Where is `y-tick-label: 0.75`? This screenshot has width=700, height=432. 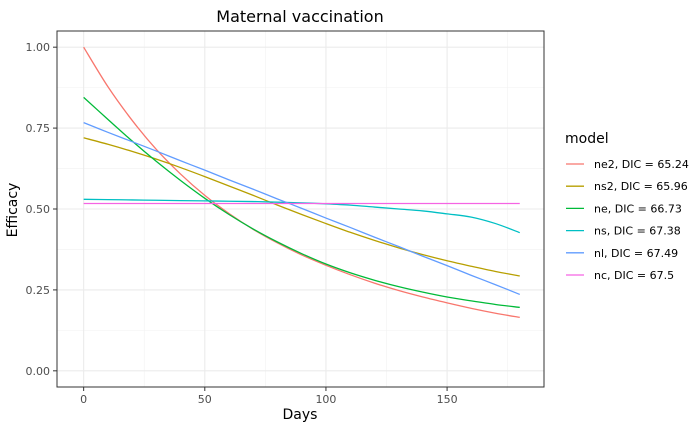
y-tick-label: 0.75 is located at coordinates (38, 128).